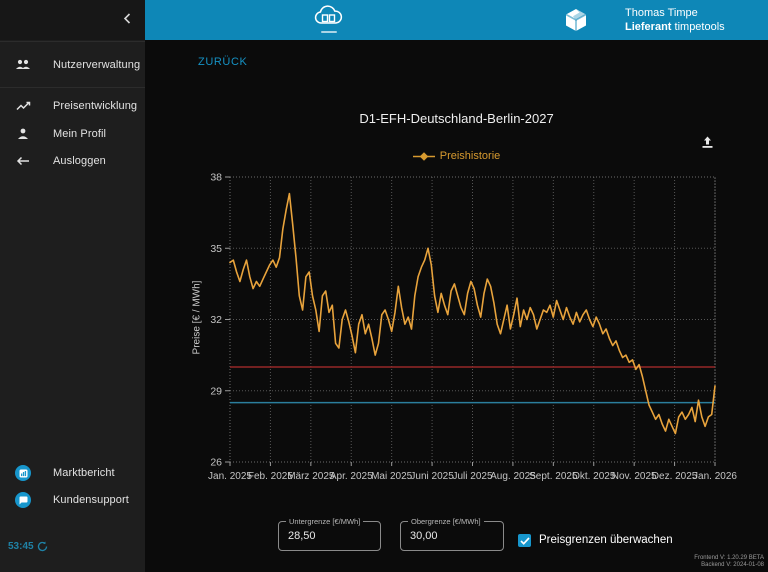 The image size is (768, 572). I want to click on x-tick-label: Jan. 2025, so click(230, 476).